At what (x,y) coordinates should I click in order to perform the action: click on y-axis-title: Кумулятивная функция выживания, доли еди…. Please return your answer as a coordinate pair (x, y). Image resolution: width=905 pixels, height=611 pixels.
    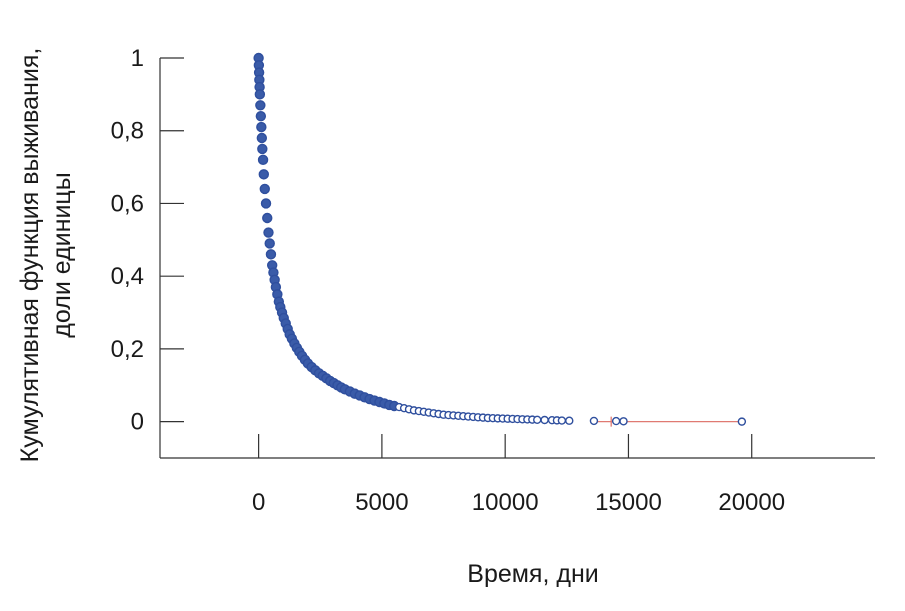
    Looking at the image, I should click on (46, 255).